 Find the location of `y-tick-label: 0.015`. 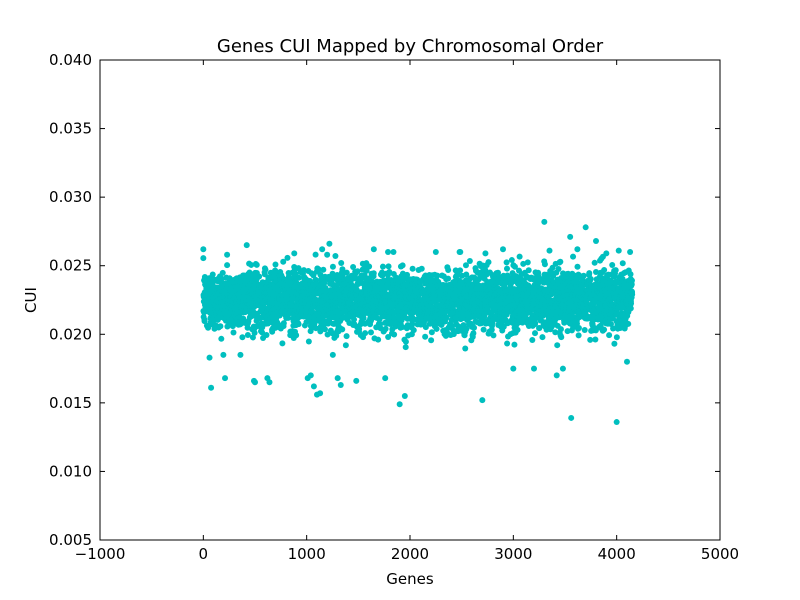

y-tick-label: 0.015 is located at coordinates (70, 403).